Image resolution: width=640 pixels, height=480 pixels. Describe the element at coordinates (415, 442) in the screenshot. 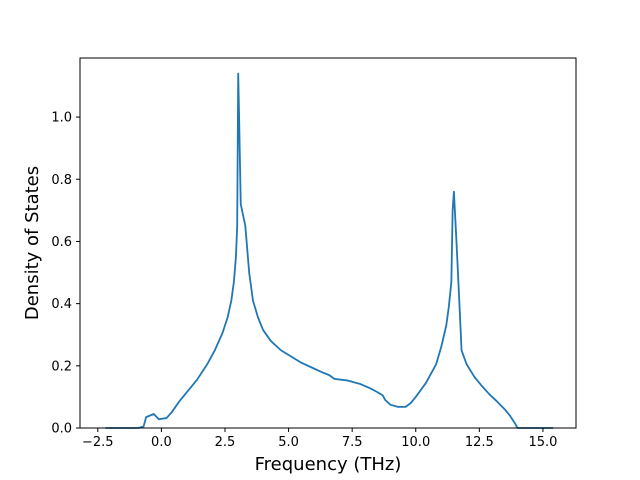

I see `x-tick-label: 10.0` at that location.